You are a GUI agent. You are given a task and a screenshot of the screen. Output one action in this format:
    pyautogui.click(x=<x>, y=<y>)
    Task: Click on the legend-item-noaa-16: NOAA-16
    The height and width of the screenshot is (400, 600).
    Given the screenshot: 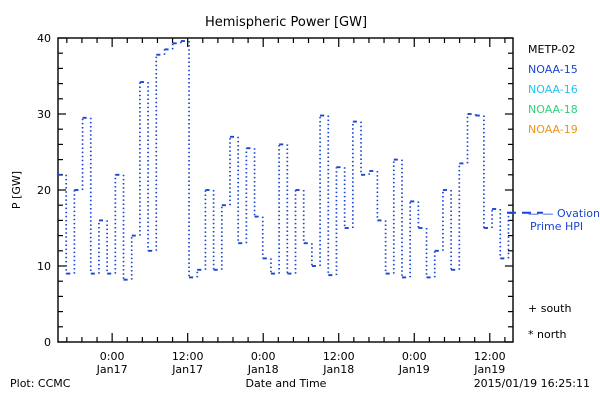 What is the action you would take?
    pyautogui.click(x=553, y=89)
    